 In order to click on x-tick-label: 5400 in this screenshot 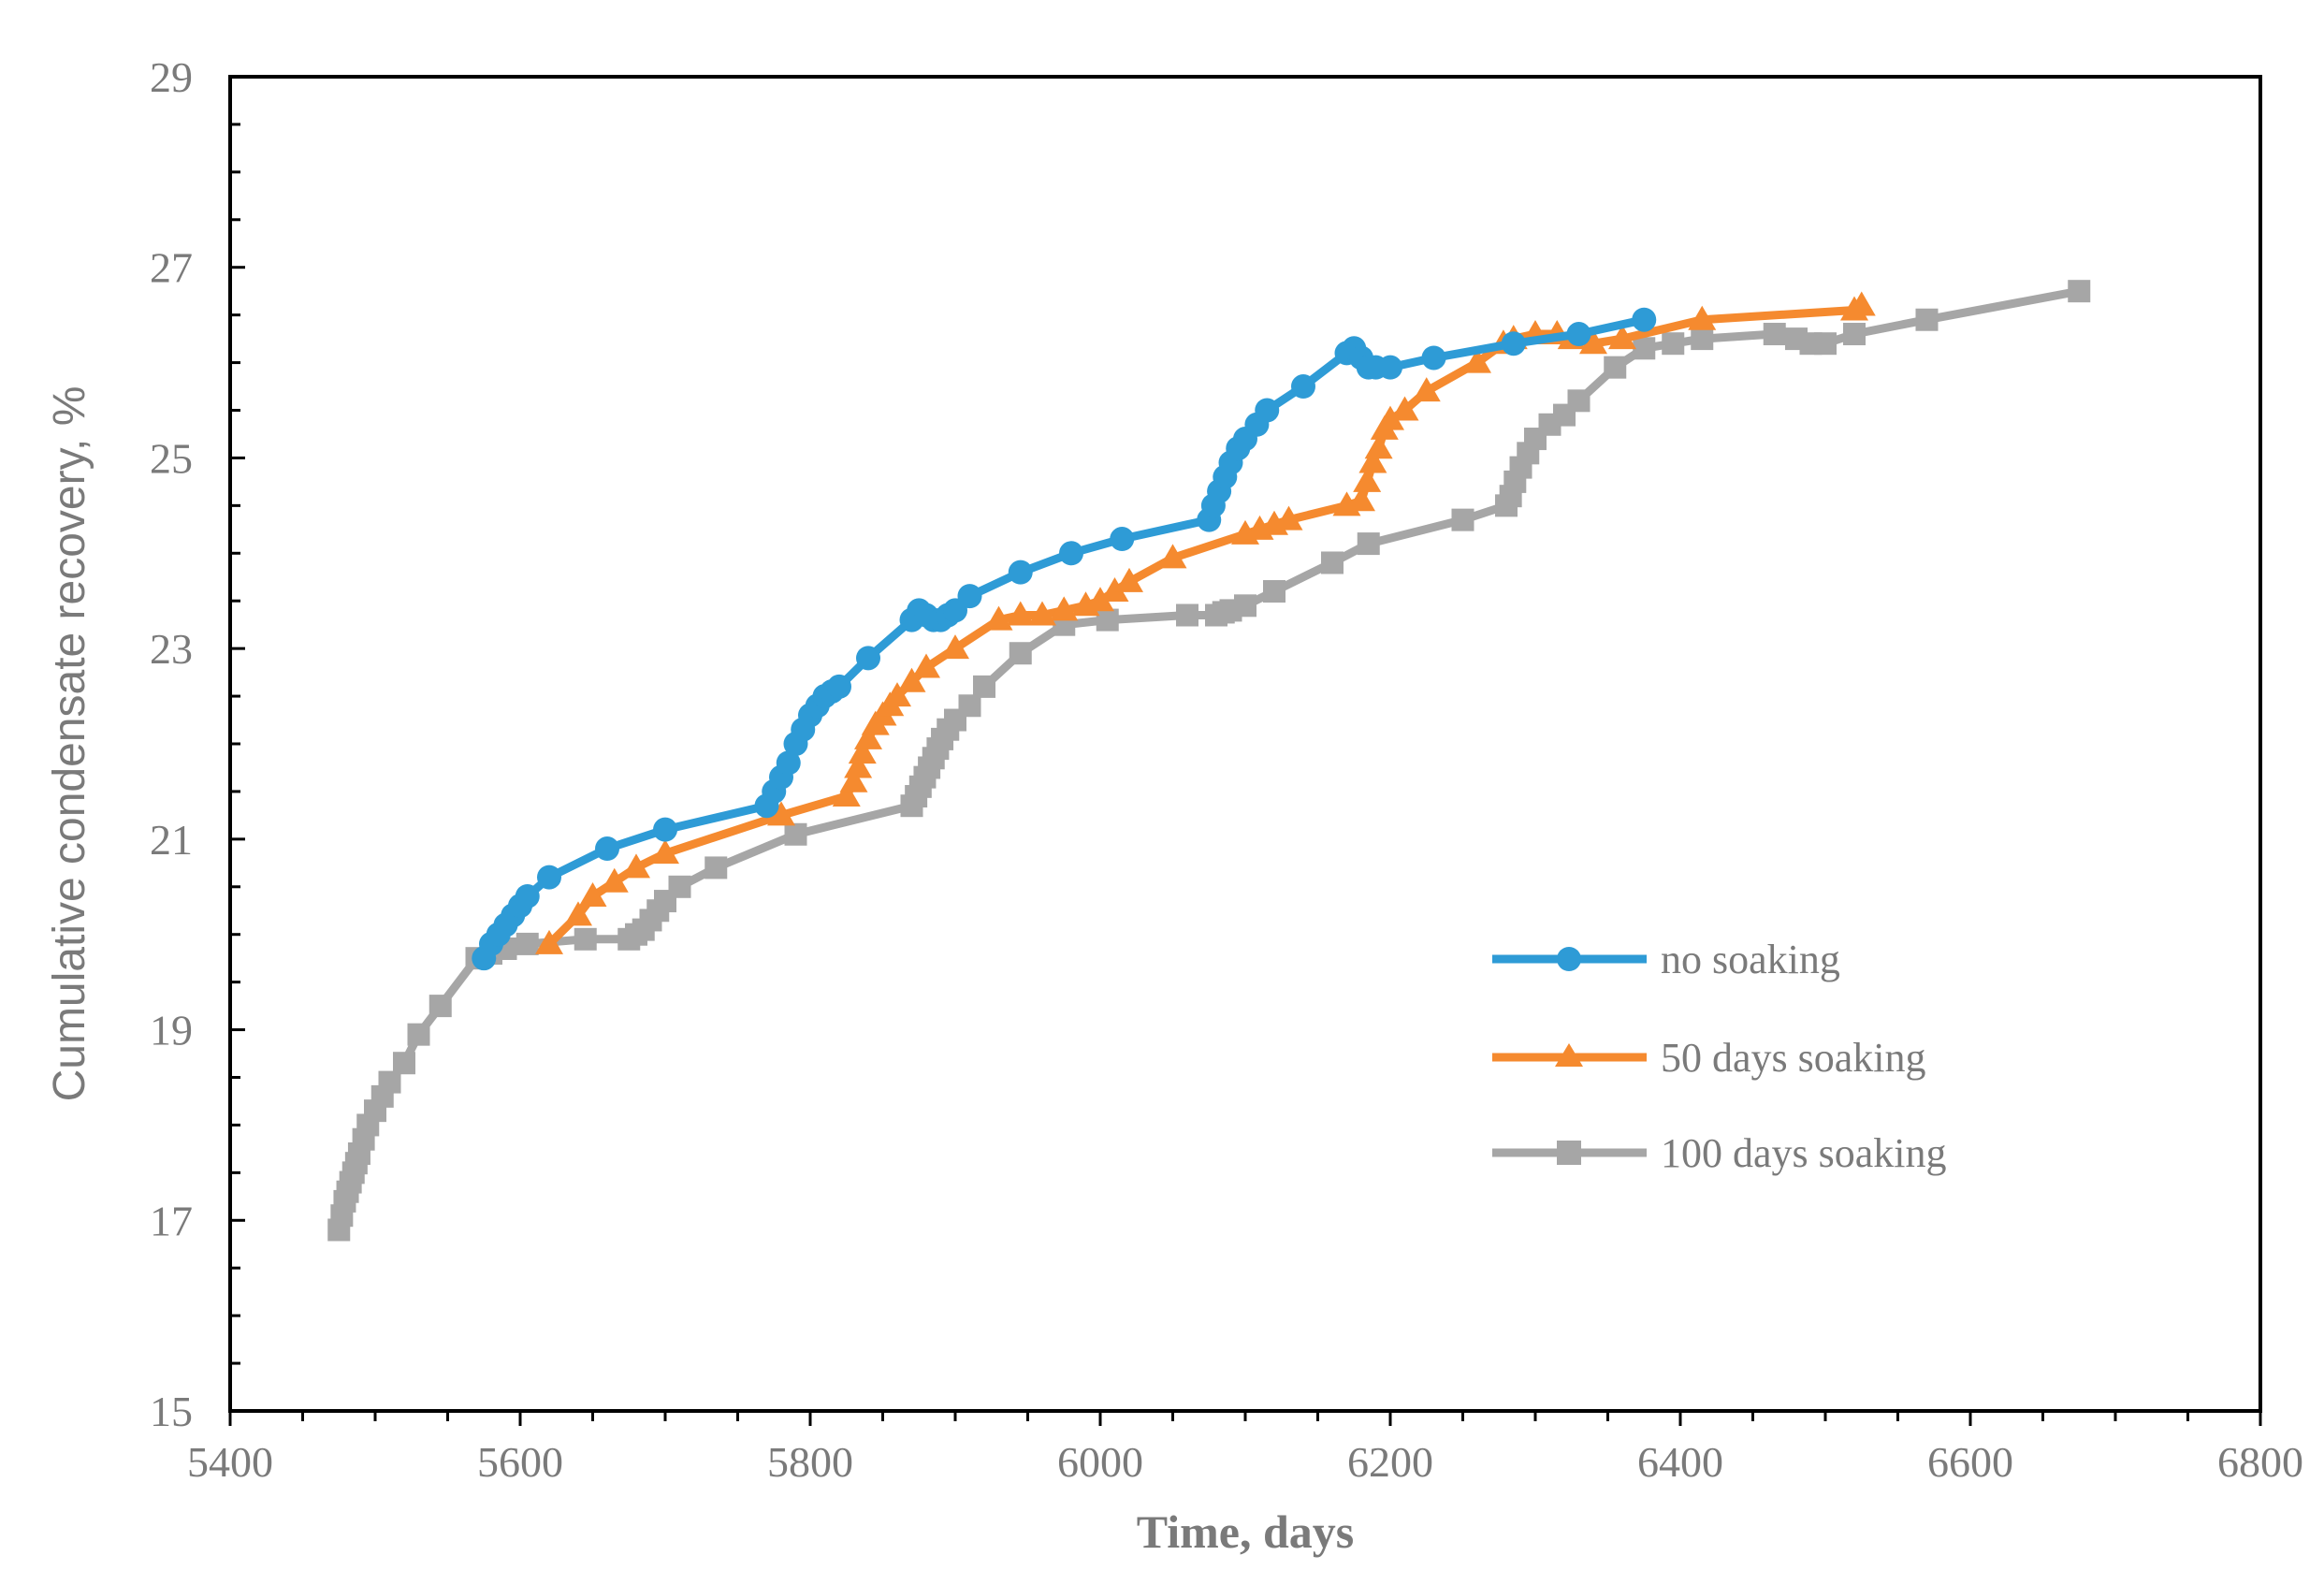, I will do `click(230, 1462)`.